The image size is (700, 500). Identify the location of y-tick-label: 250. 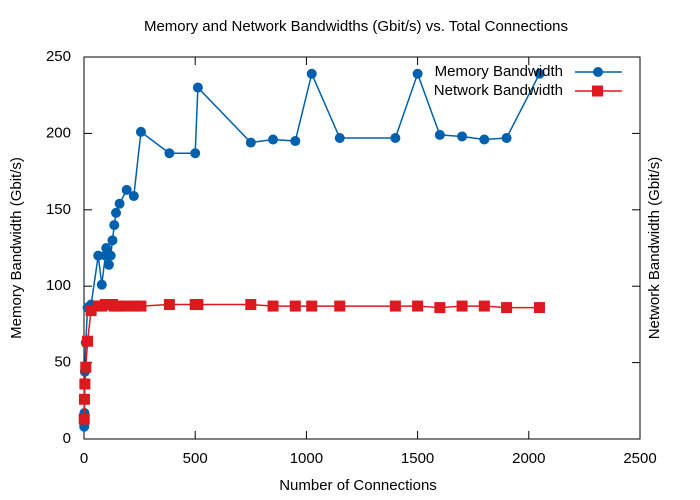
(58, 56).